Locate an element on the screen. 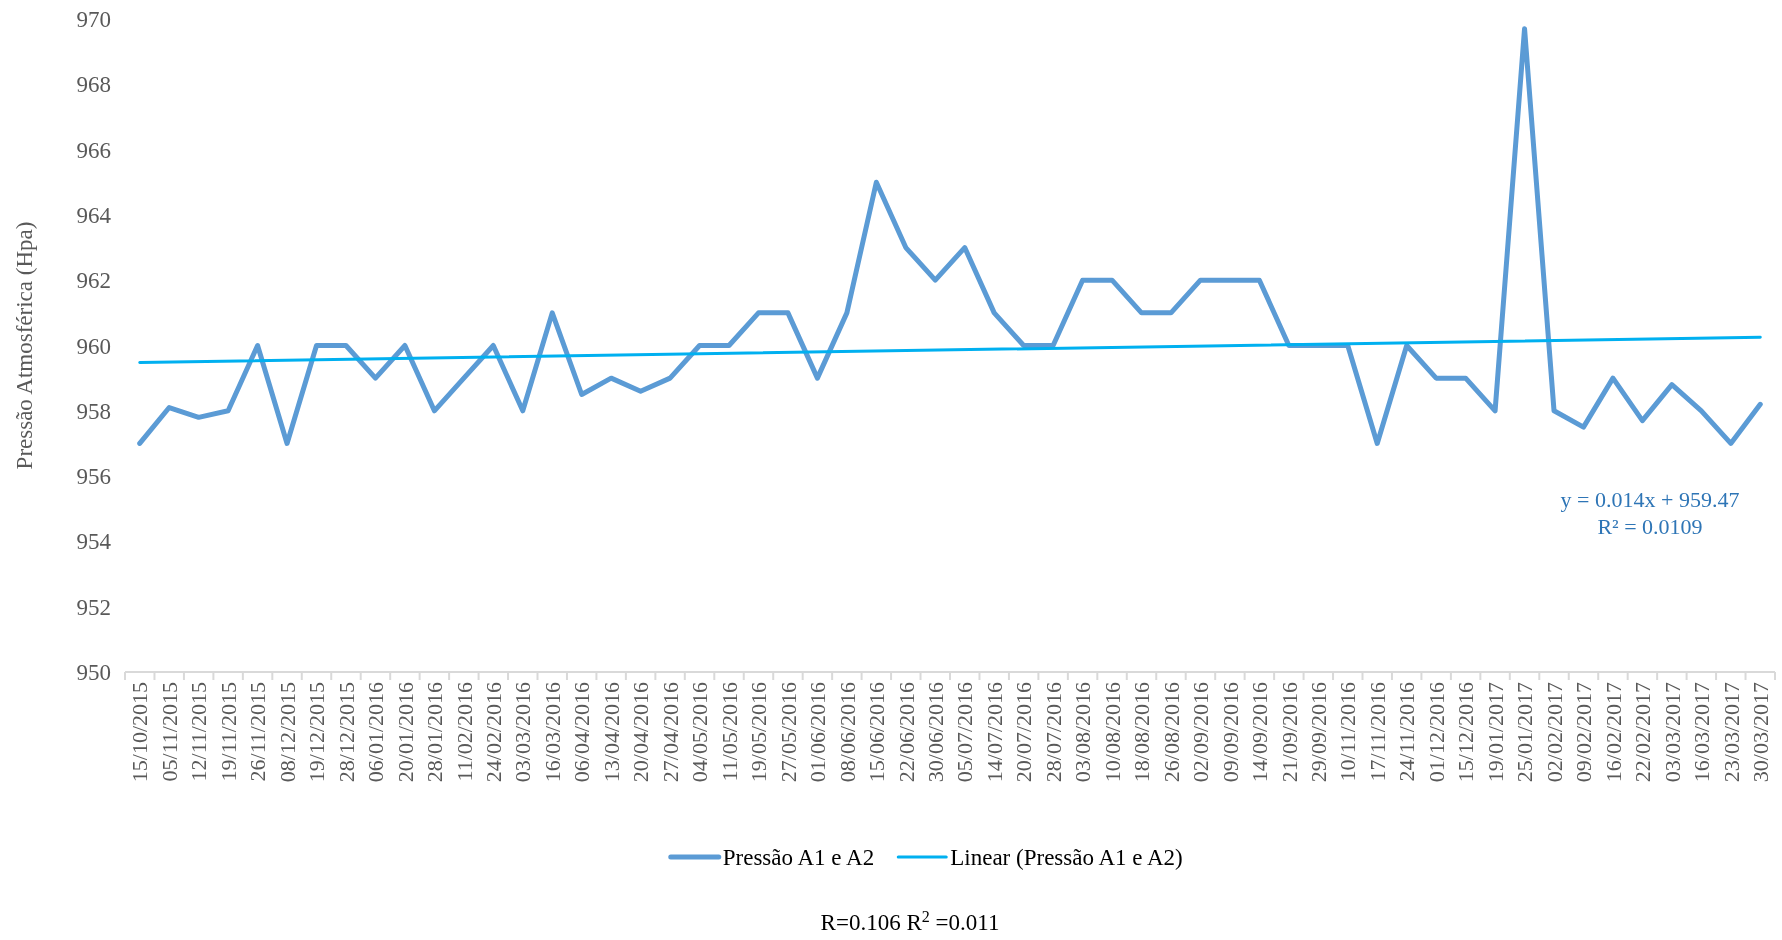  x-tick-label: 09/02/2017 is located at coordinates (1584, 732).